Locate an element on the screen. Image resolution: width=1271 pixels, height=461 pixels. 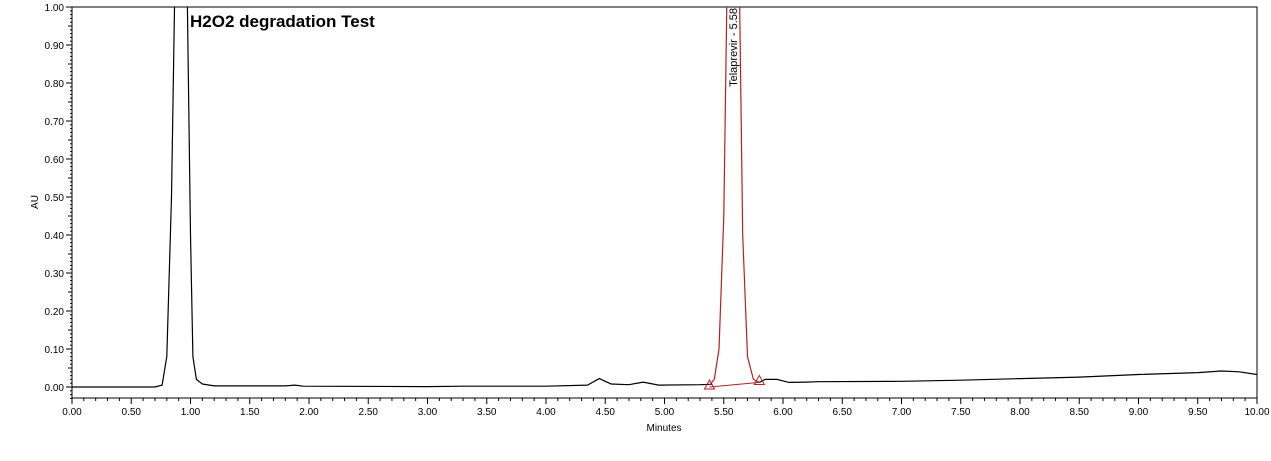
x-tick-label: 6.50 is located at coordinates (843, 412).